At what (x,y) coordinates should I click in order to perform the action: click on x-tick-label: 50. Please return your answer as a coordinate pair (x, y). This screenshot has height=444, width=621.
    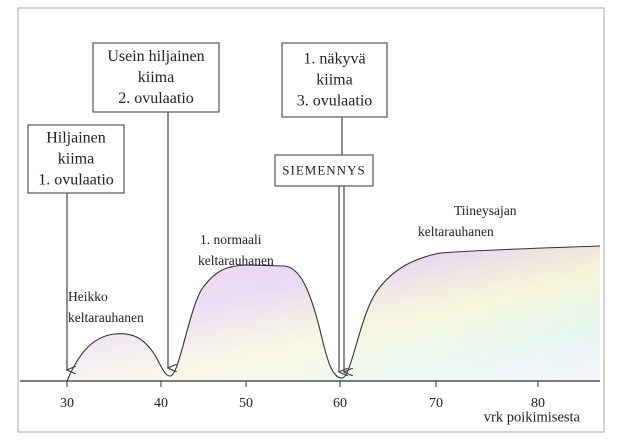
    Looking at the image, I should click on (246, 403).